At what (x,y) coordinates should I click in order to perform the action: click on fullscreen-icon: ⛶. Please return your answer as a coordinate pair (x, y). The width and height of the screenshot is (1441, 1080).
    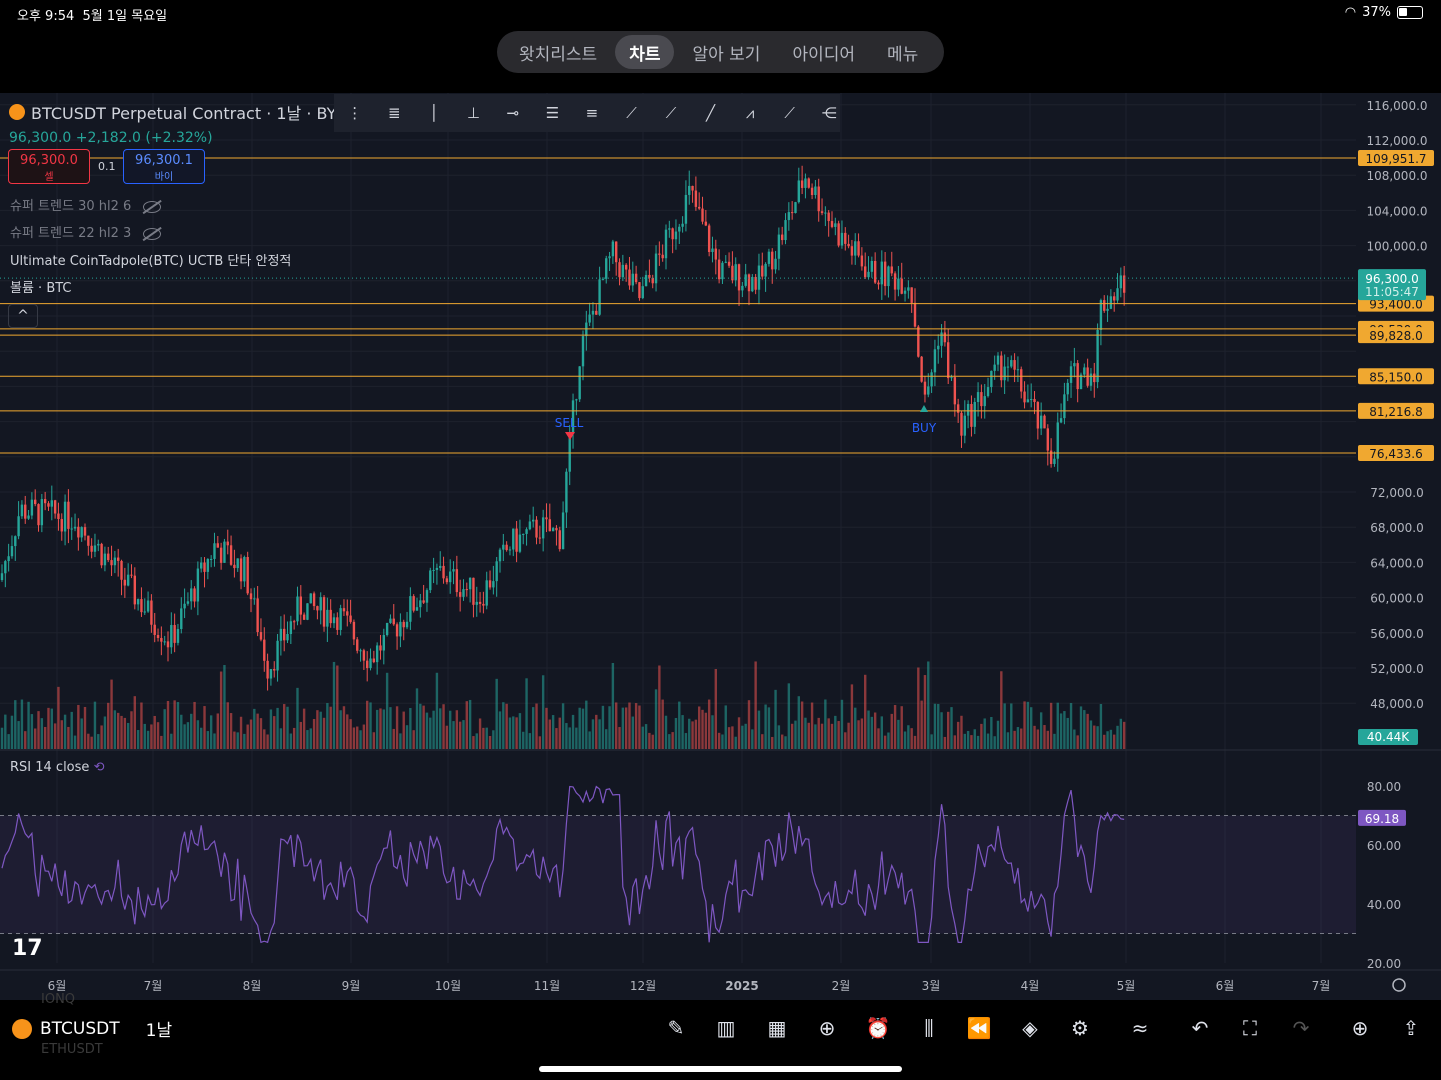
    Looking at the image, I should click on (1250, 1028).